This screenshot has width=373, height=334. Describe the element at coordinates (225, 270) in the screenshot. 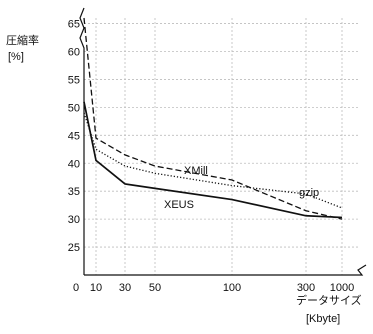

I see `x-axis-line` at that location.